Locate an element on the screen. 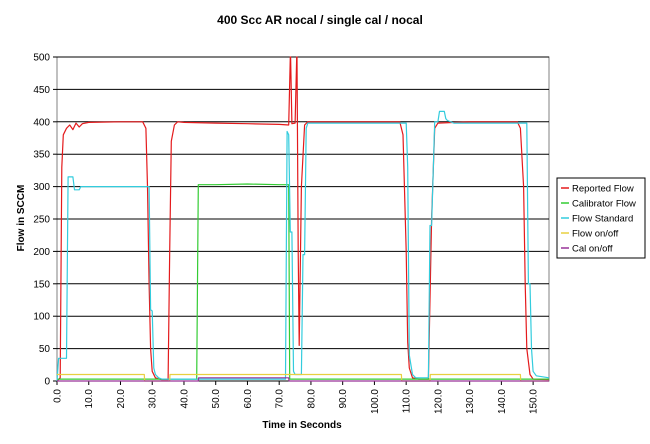 The height and width of the screenshot is (444, 650). x-tick-label: 110.0 is located at coordinates (407, 401).